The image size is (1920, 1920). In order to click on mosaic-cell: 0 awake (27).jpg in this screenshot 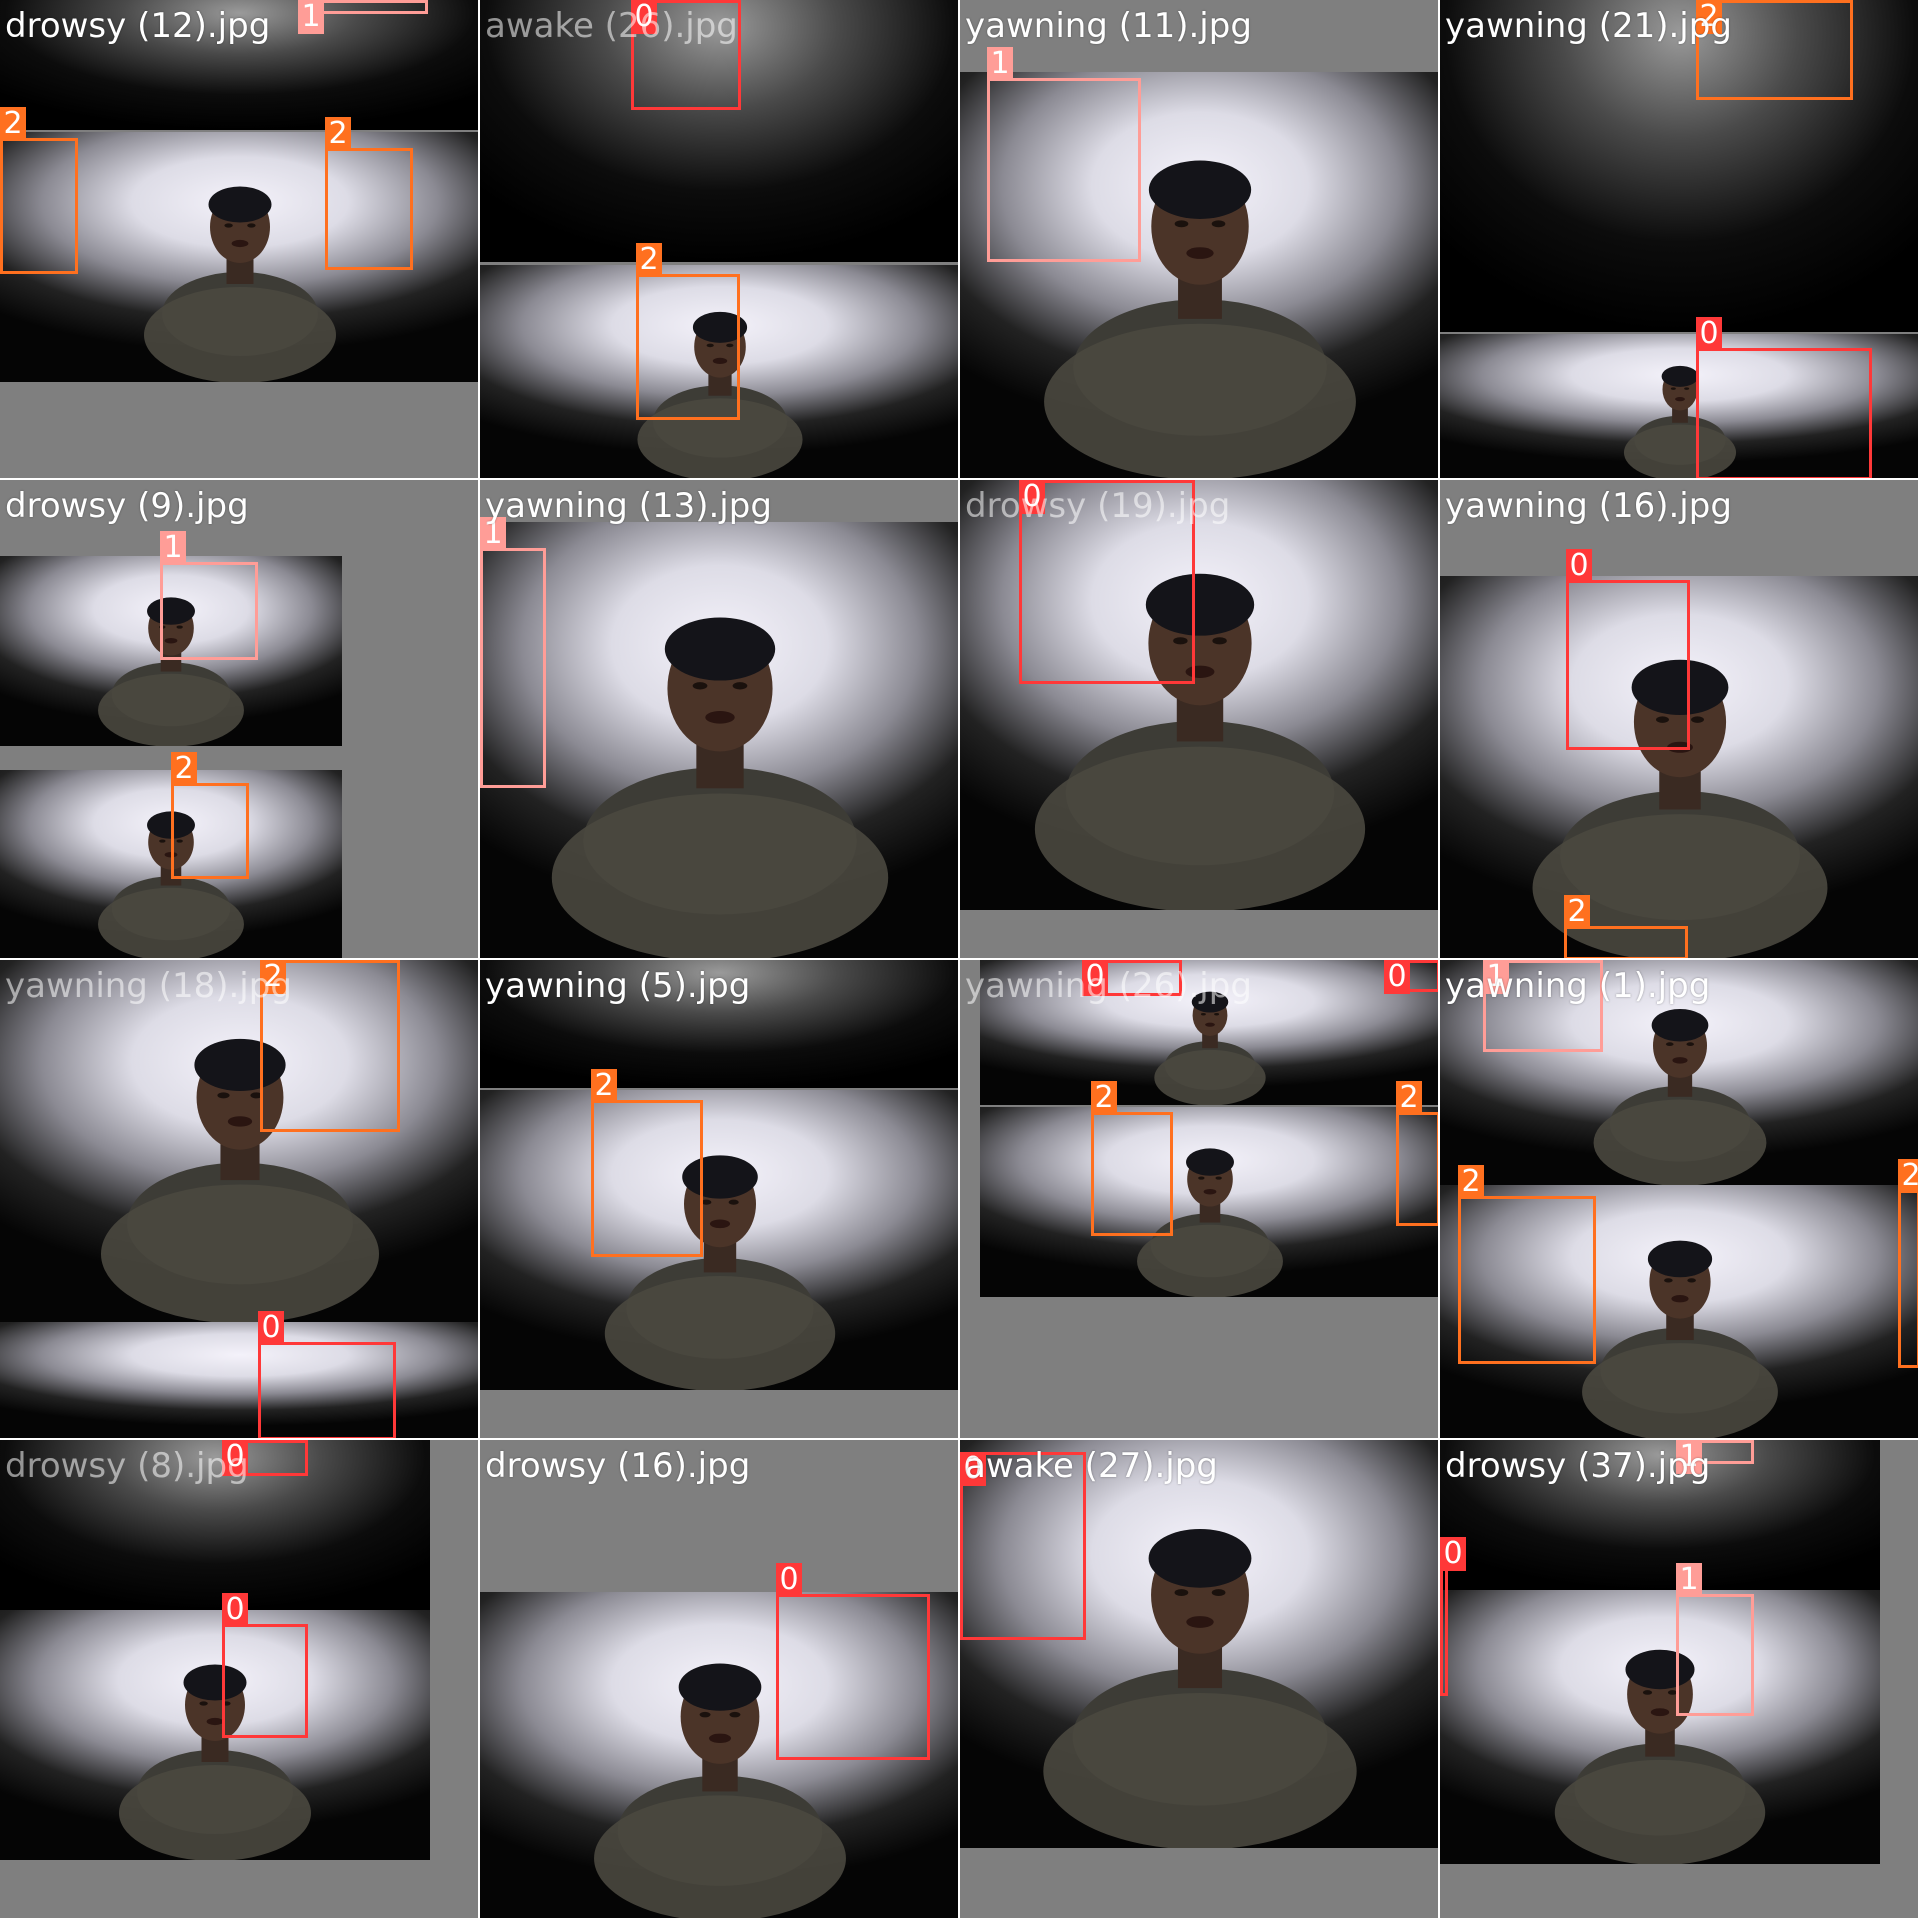, I will do `click(1200, 1680)`.